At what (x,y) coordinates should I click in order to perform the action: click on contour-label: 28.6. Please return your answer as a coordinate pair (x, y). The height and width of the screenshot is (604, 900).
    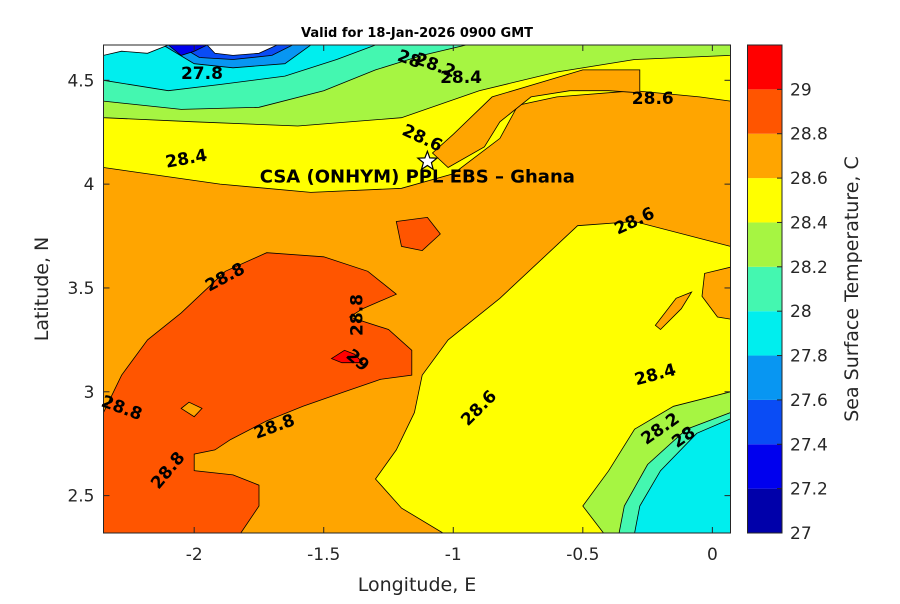
    Looking at the image, I should click on (653, 99).